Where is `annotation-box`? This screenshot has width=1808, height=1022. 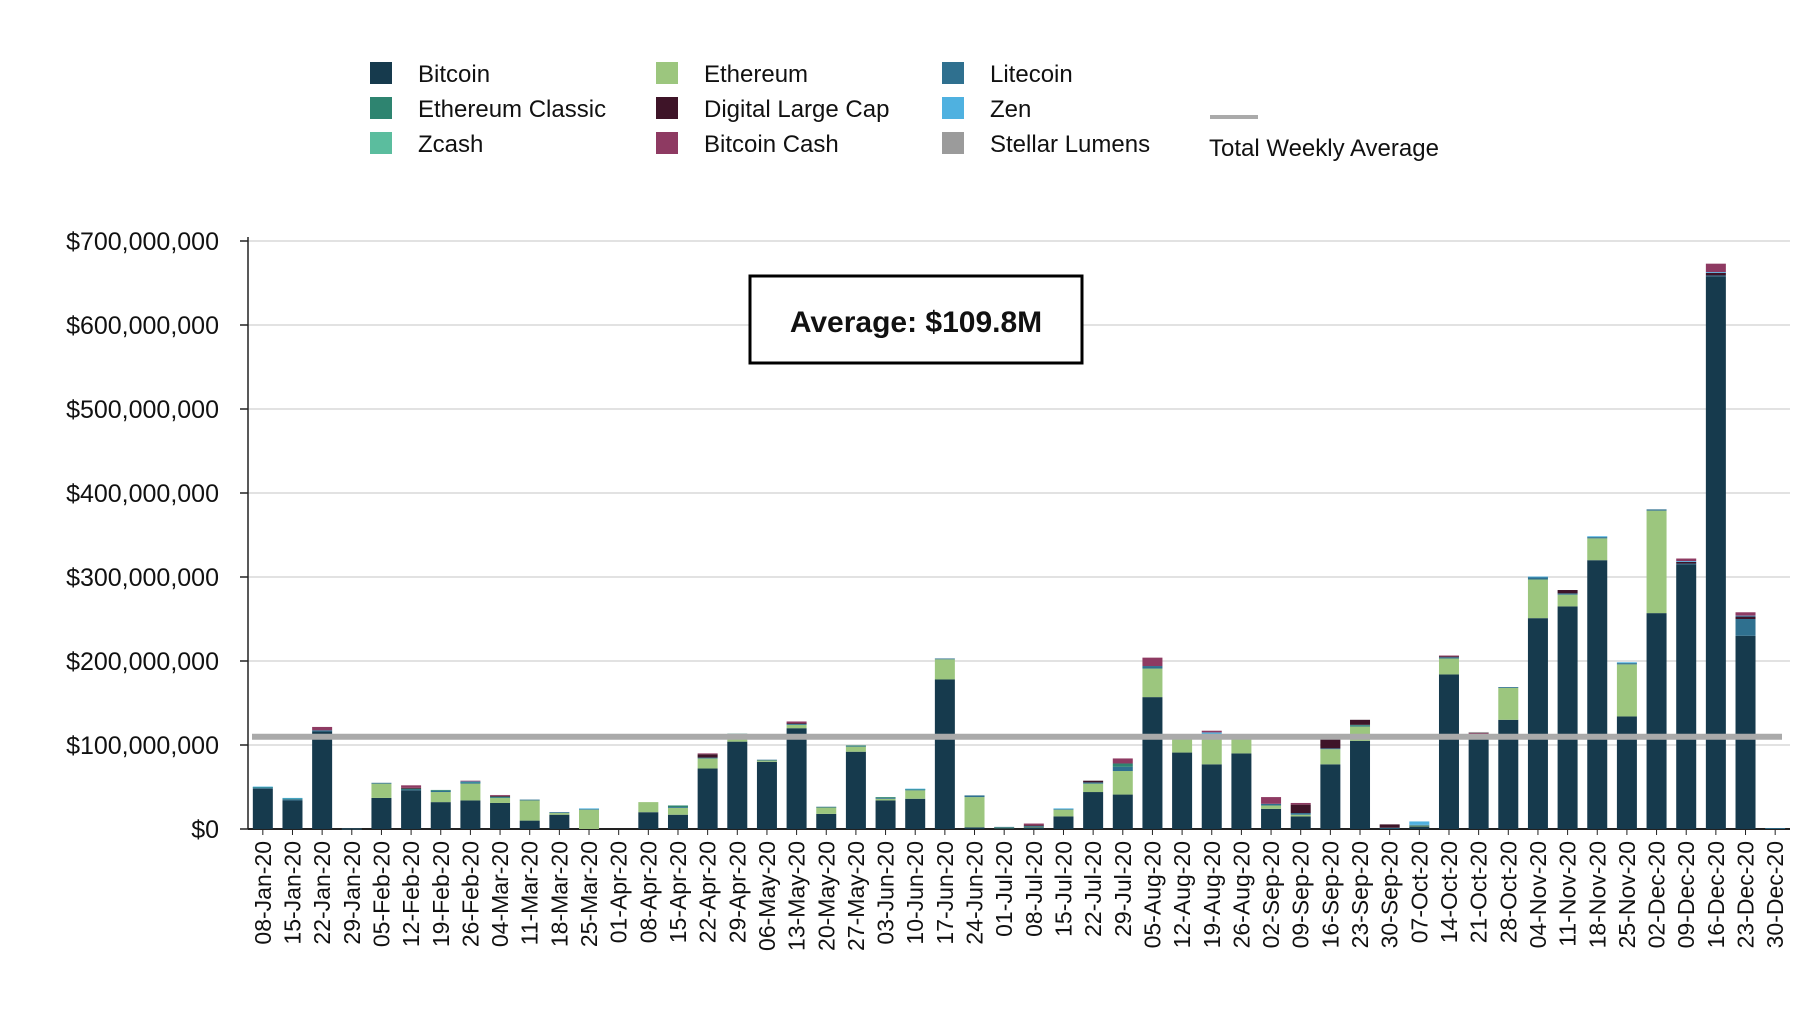
annotation-box is located at coordinates (916, 319).